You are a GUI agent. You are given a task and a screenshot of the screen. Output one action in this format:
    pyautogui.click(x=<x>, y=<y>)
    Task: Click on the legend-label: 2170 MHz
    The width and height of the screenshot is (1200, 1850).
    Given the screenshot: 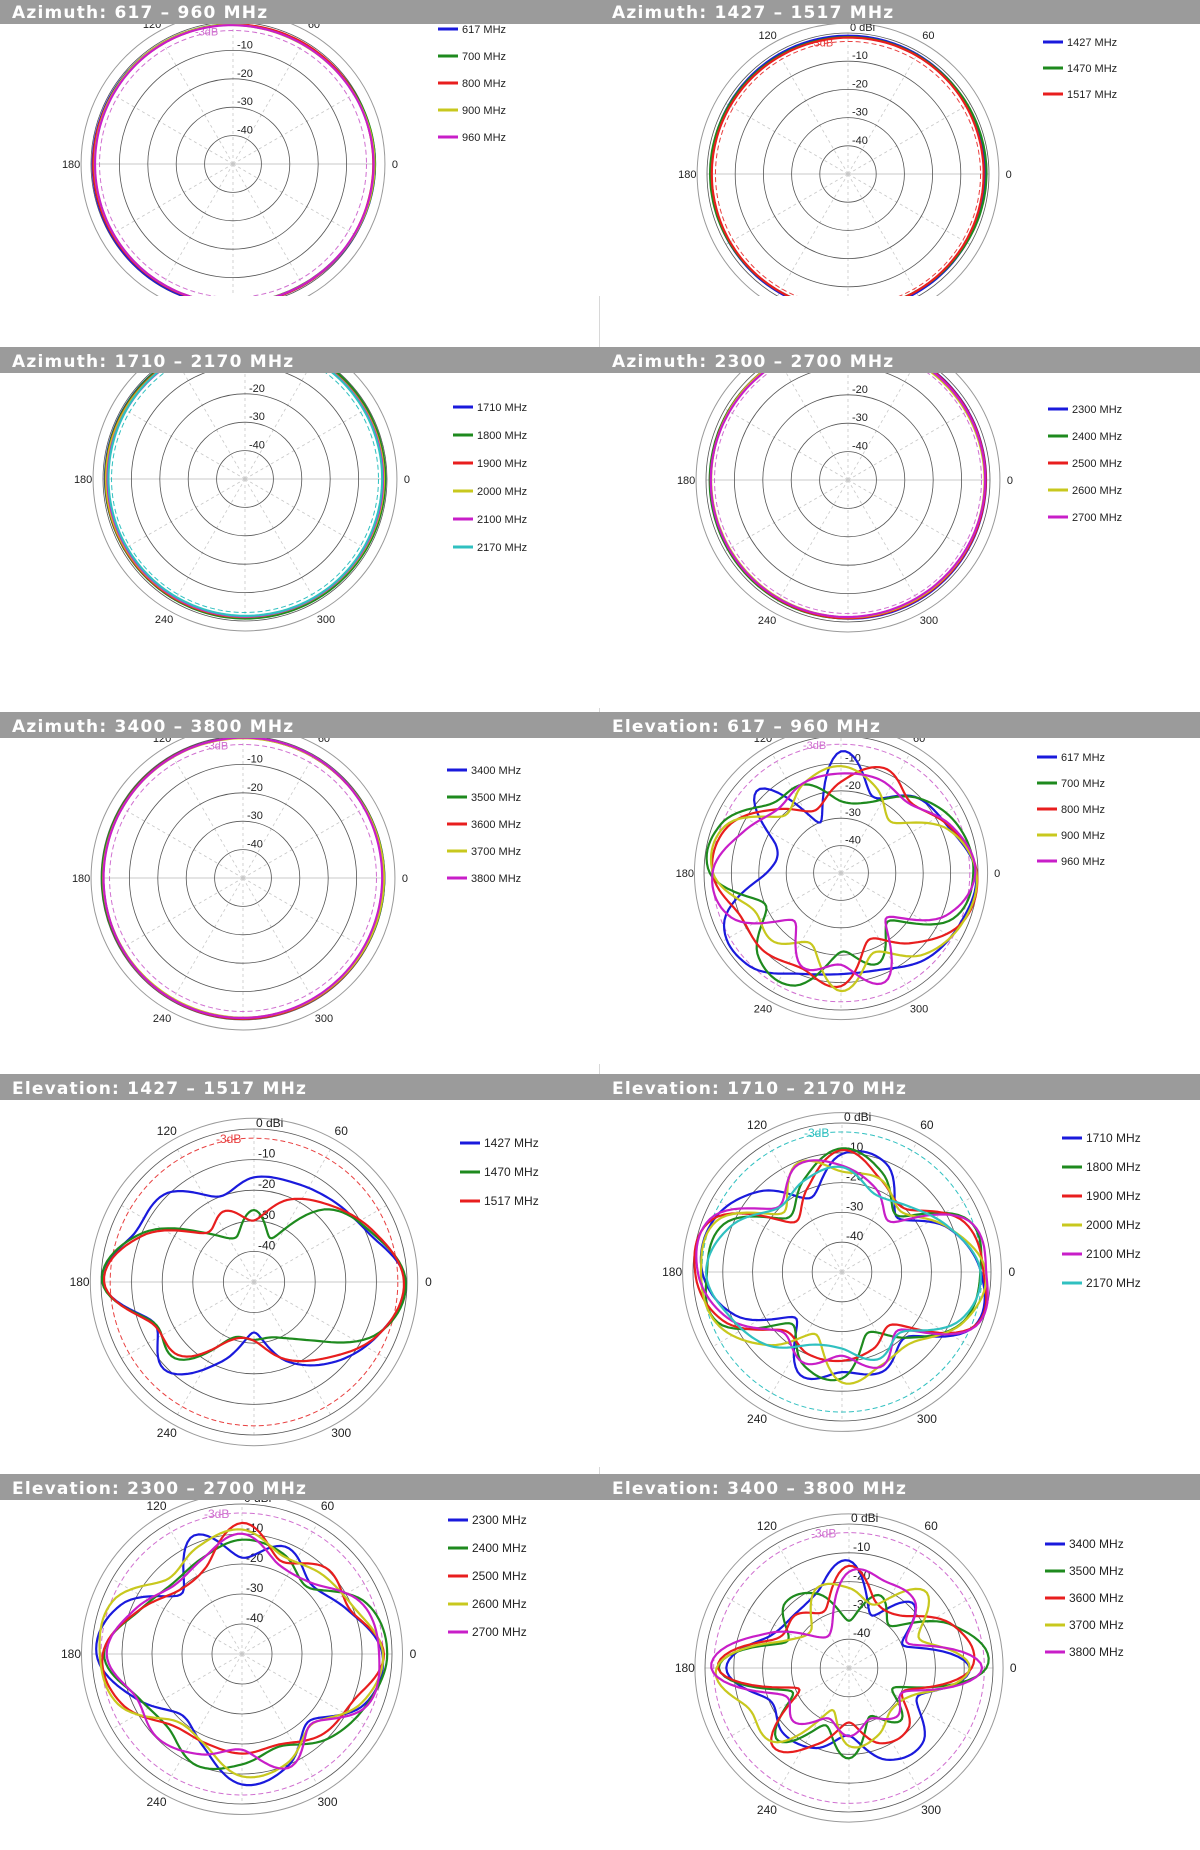 What is the action you would take?
    pyautogui.click(x=502, y=548)
    